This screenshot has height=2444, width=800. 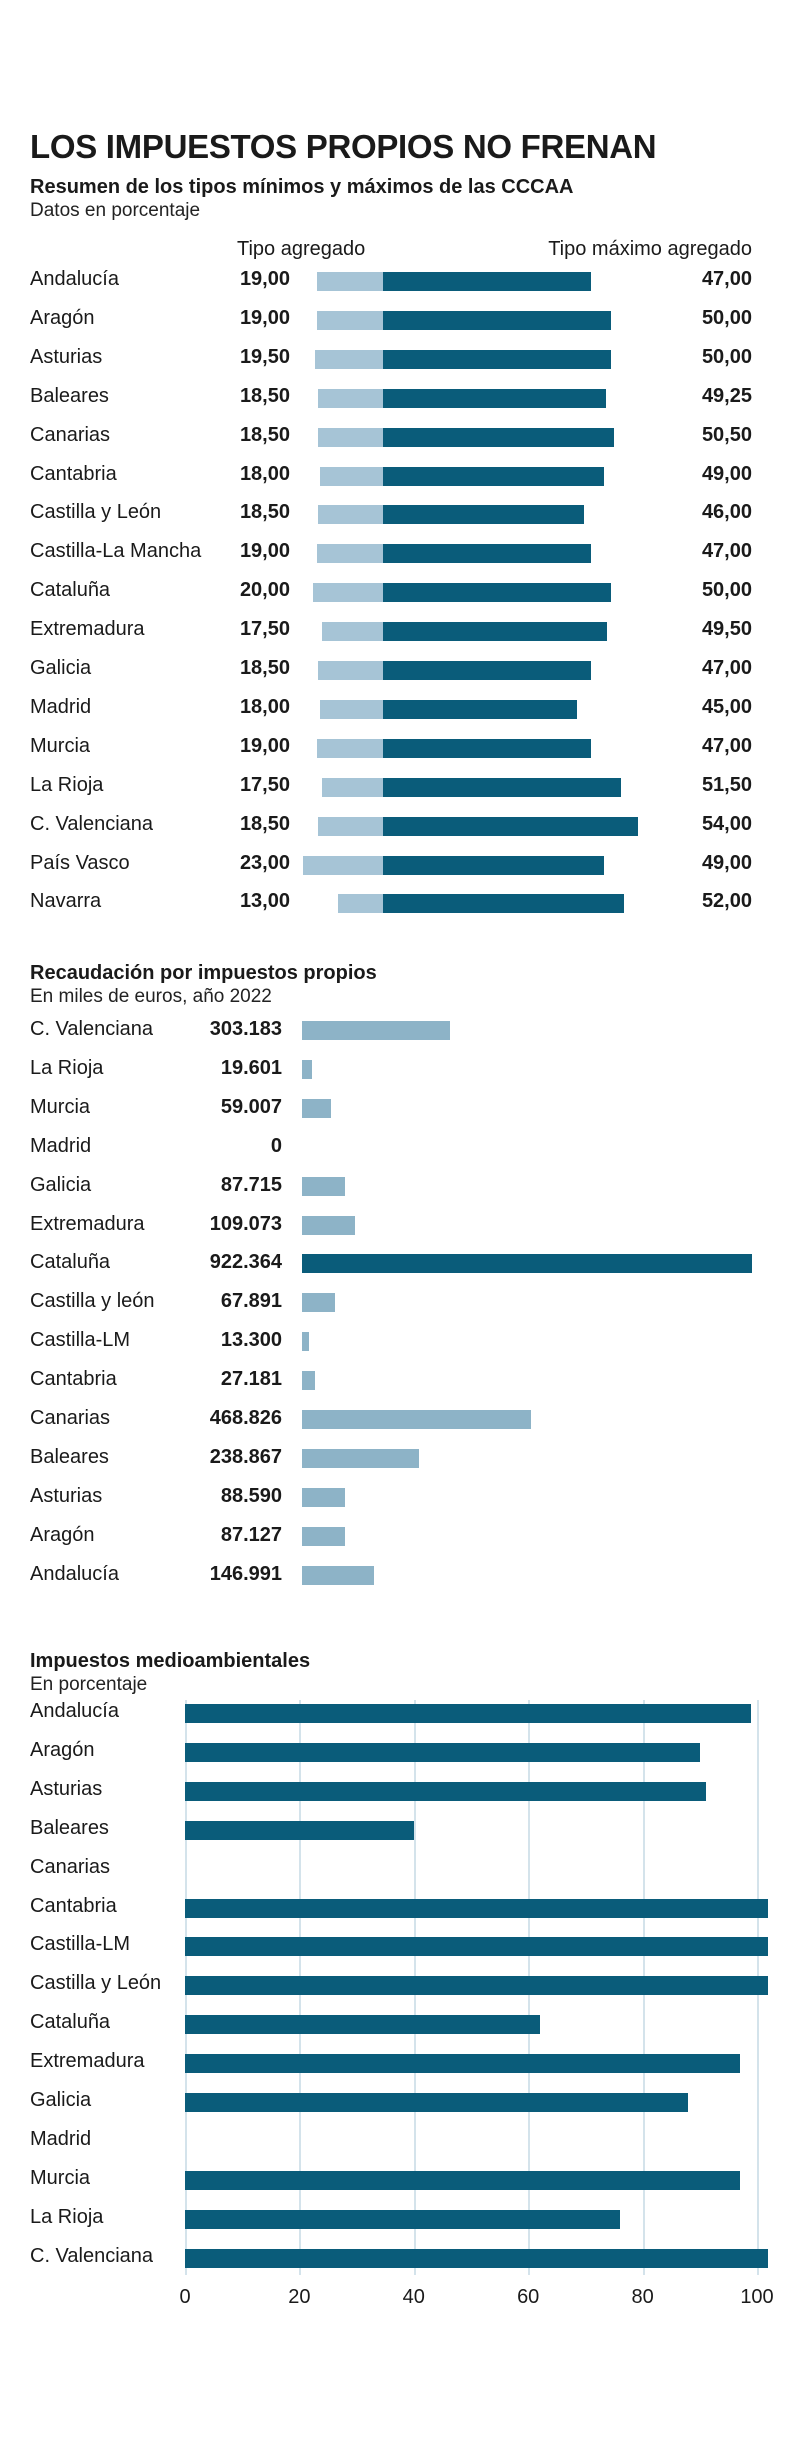 What do you see at coordinates (251, 1379) in the screenshot?
I see `revenue-value: 27.181` at bounding box center [251, 1379].